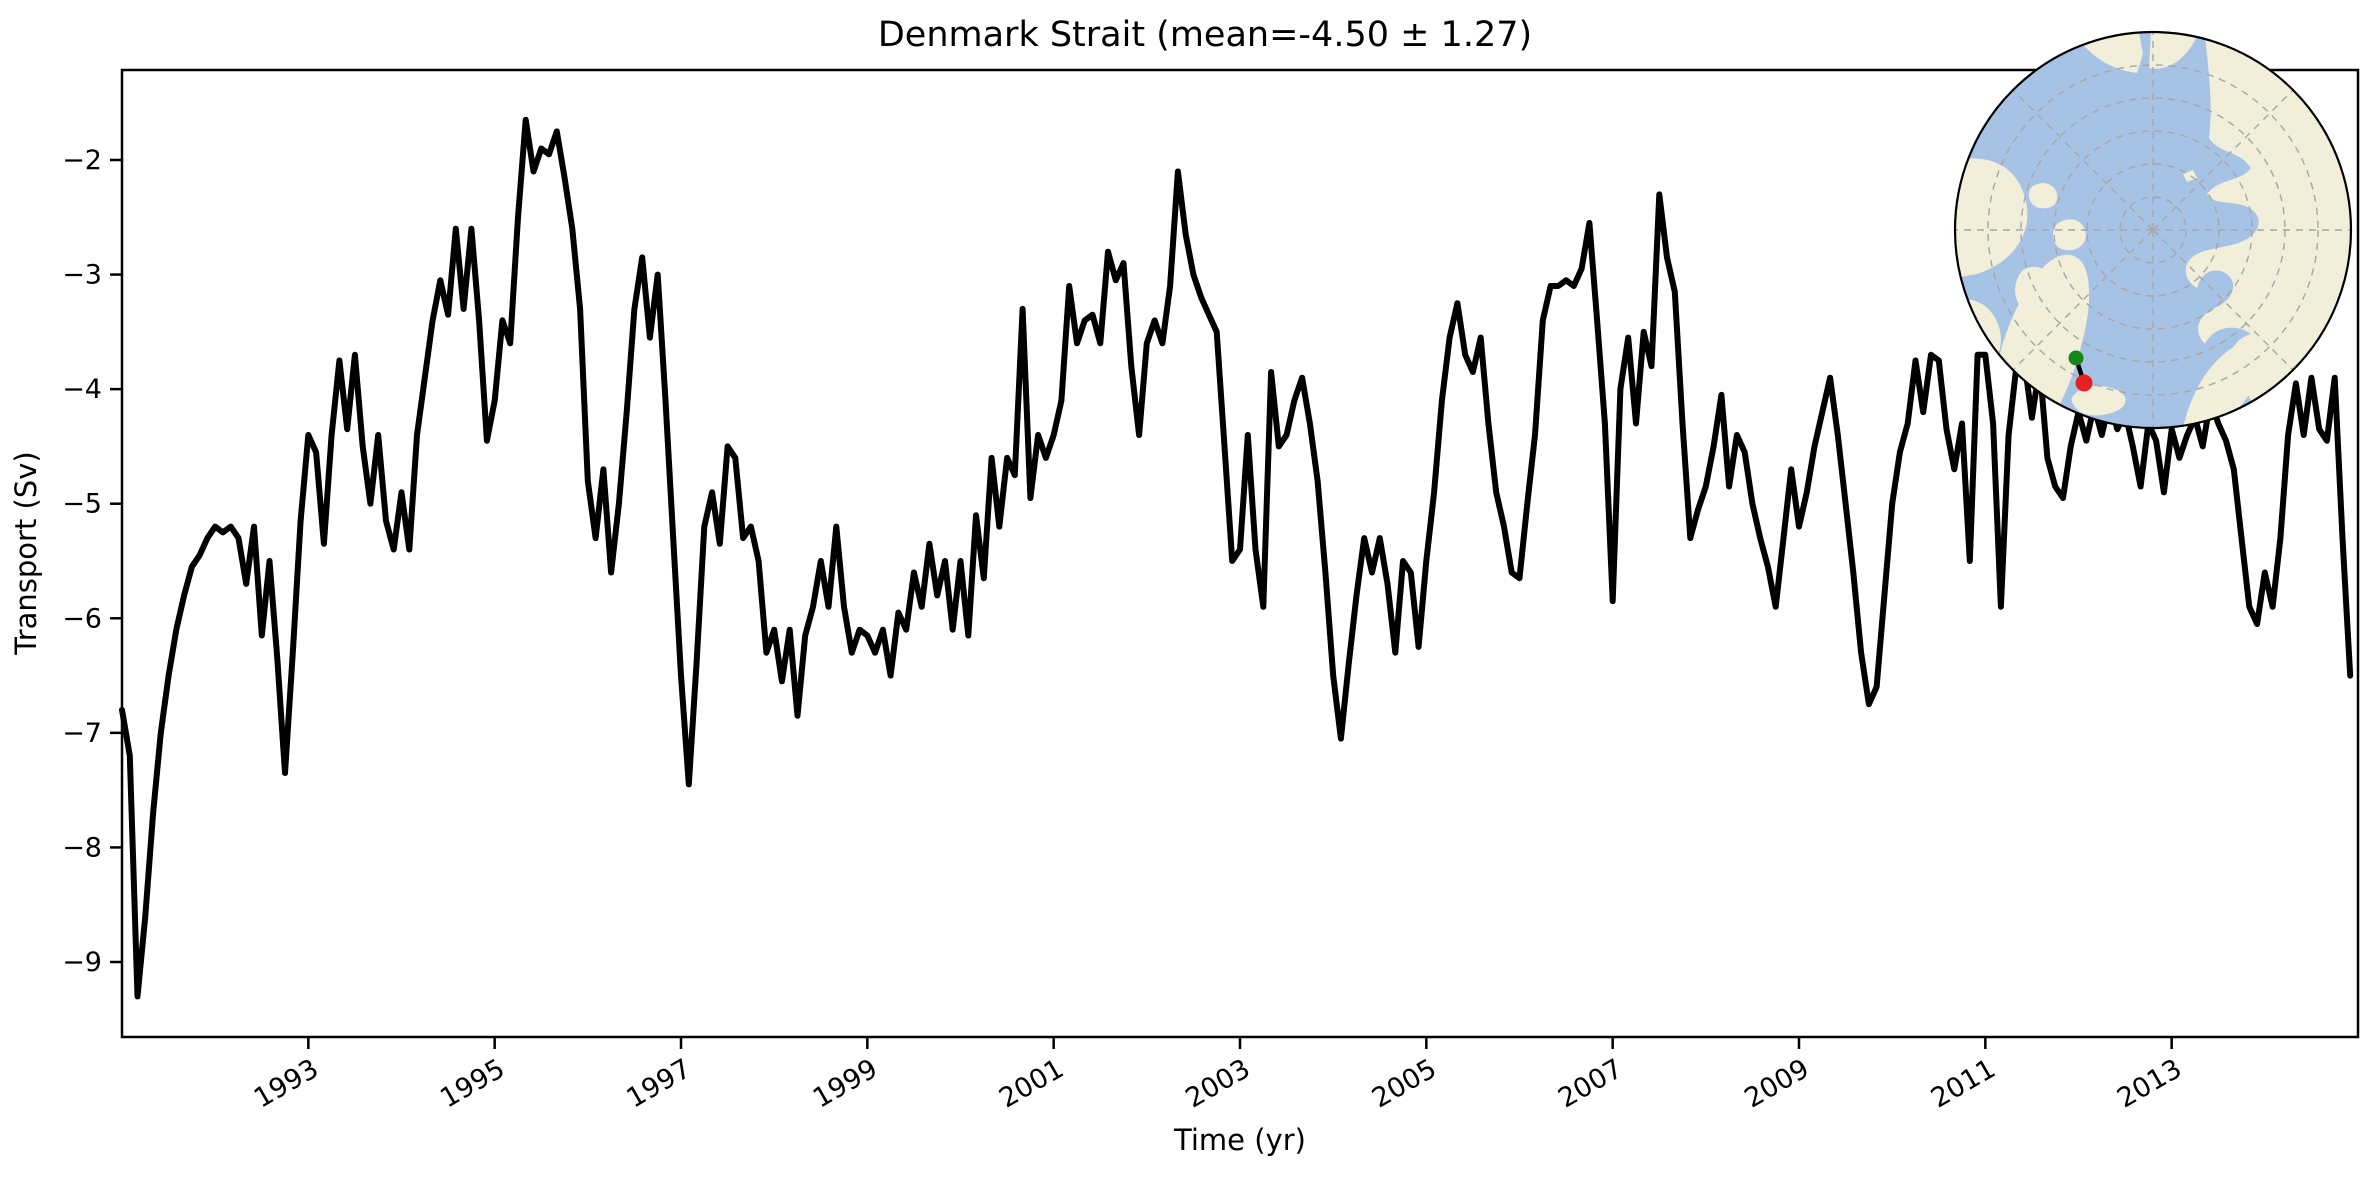  I want to click on section-start-marker, so click(2076, 358).